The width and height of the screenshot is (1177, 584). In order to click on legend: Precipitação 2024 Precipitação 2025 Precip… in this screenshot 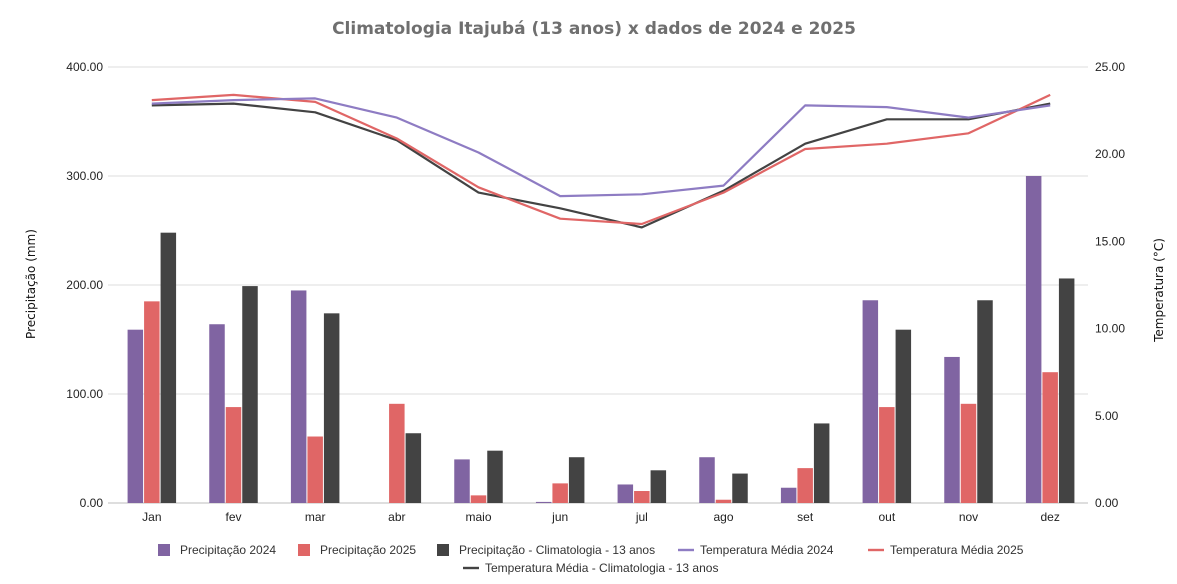, I will do `click(591, 559)`.